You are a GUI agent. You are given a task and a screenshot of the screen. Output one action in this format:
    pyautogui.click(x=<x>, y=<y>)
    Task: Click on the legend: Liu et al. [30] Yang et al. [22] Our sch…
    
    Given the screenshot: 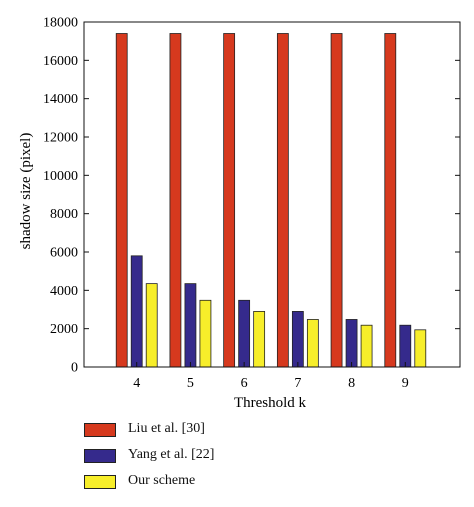 What is the action you would take?
    pyautogui.click(x=234, y=457)
    